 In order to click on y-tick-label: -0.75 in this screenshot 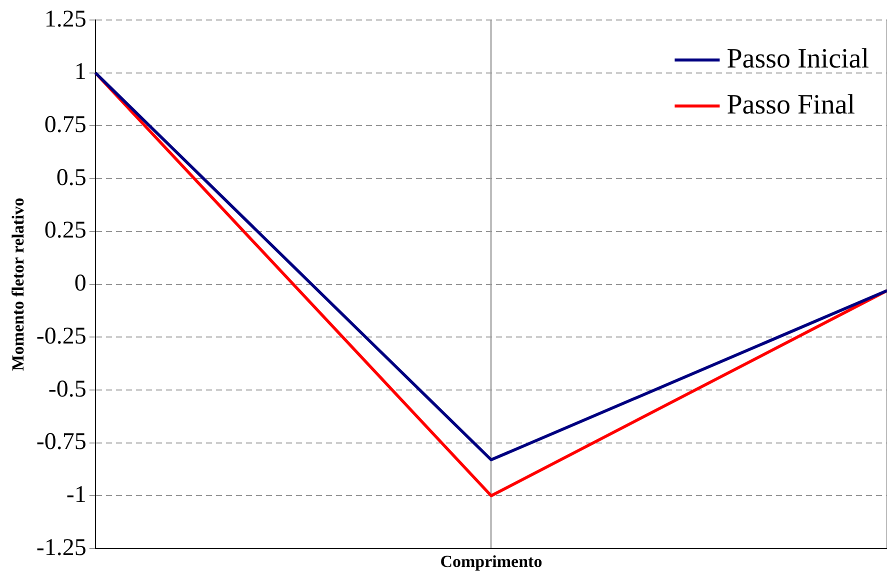, I will do `click(61, 442)`.